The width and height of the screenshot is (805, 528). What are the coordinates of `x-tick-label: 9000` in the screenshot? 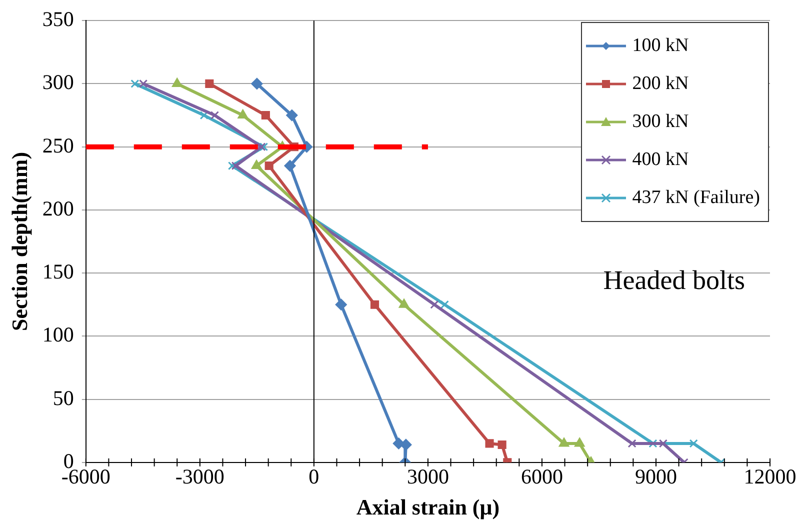 It's located at (655, 476).